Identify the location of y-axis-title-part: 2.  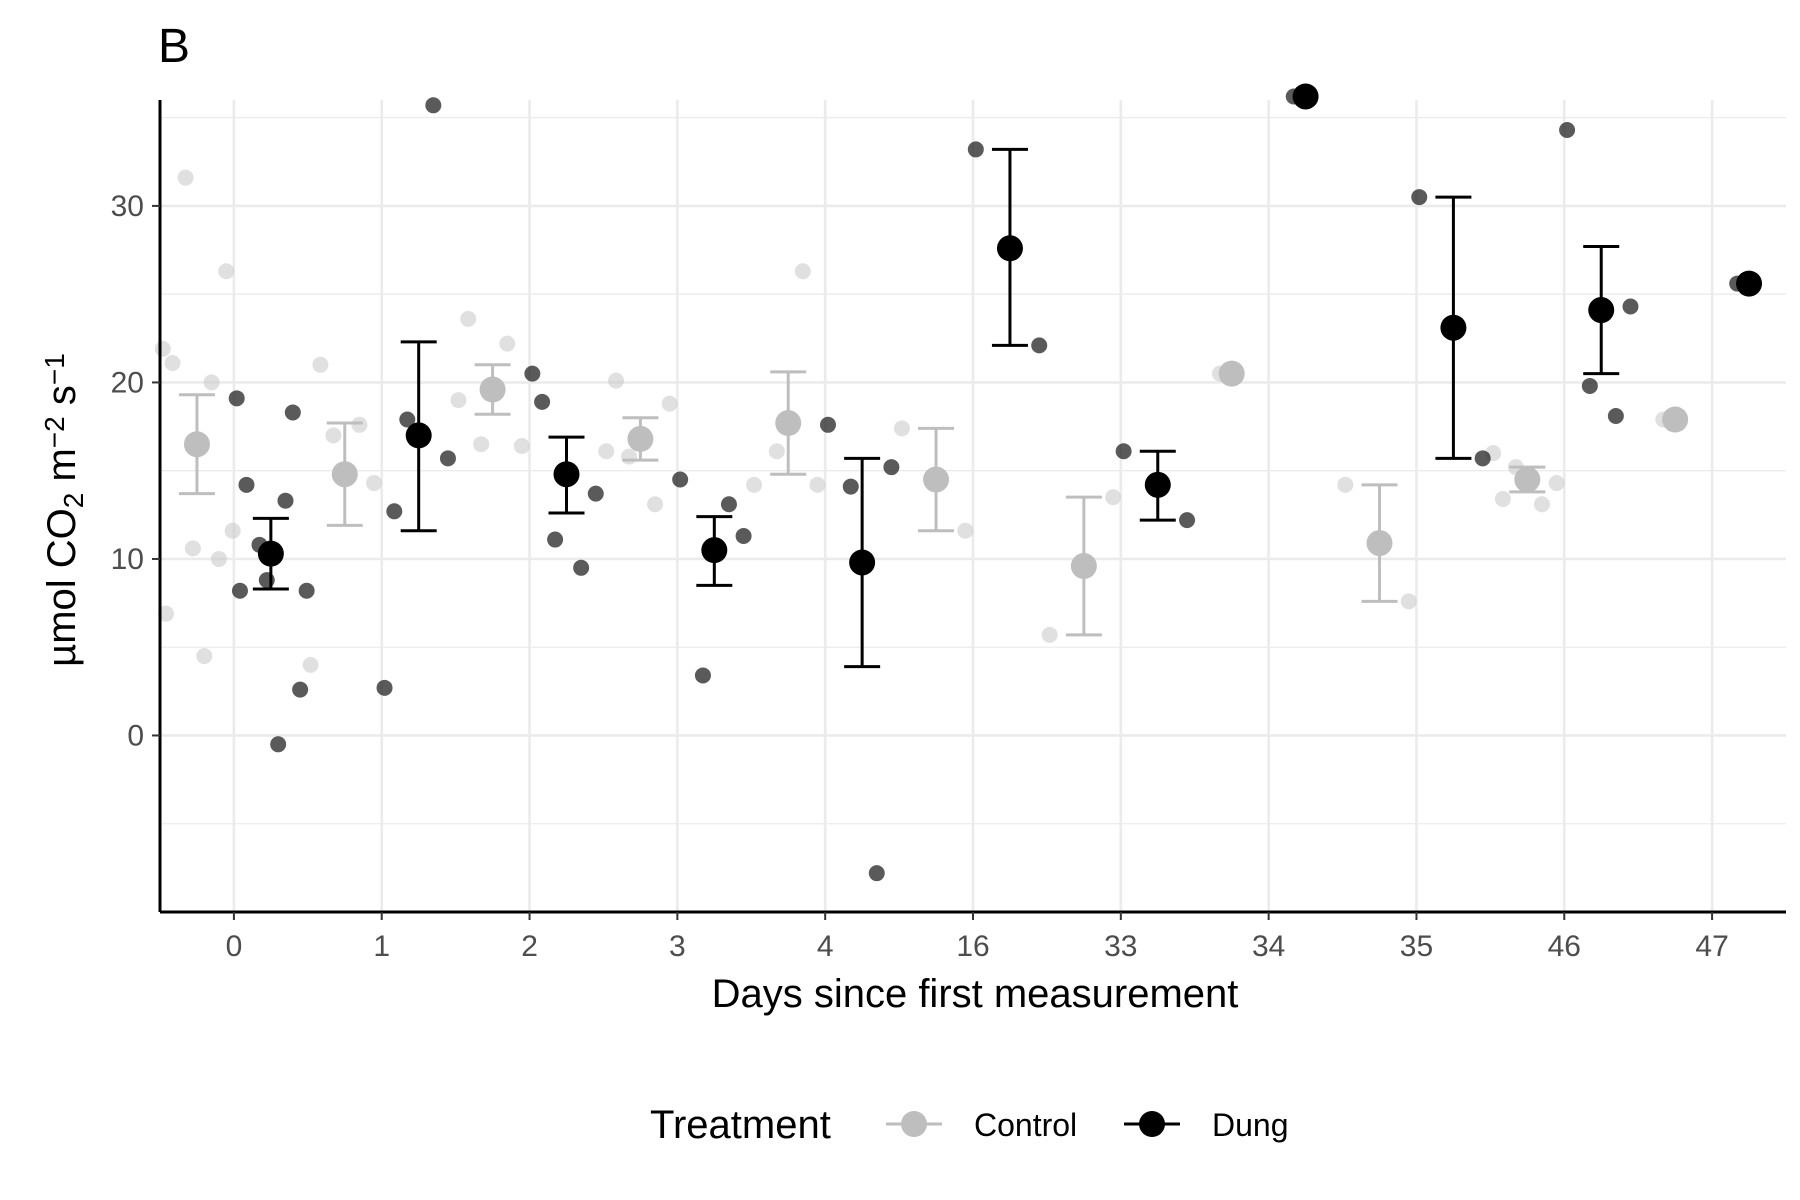
(73, 501).